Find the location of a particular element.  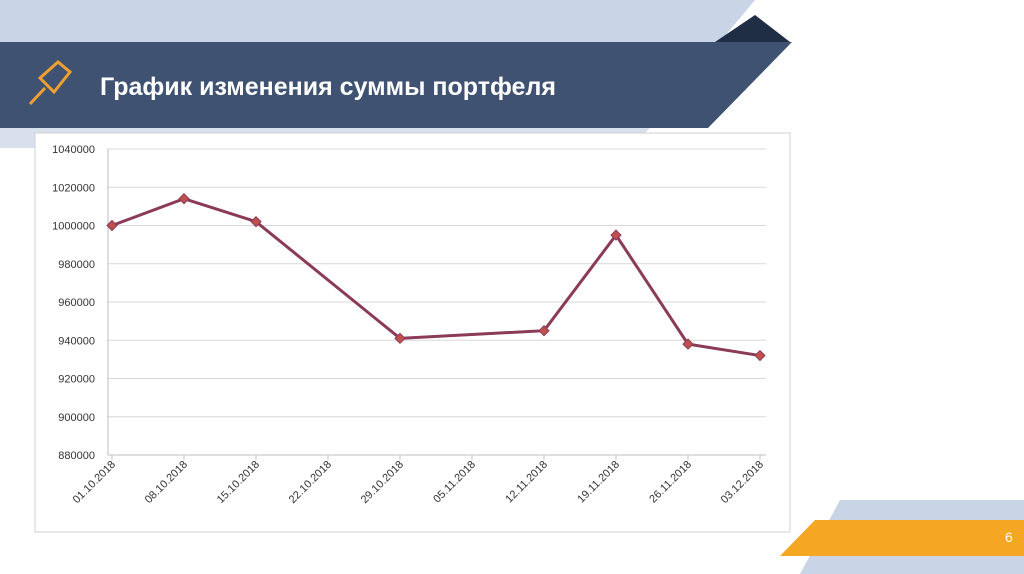

y-tick-label: 1040000 is located at coordinates (73, 150).